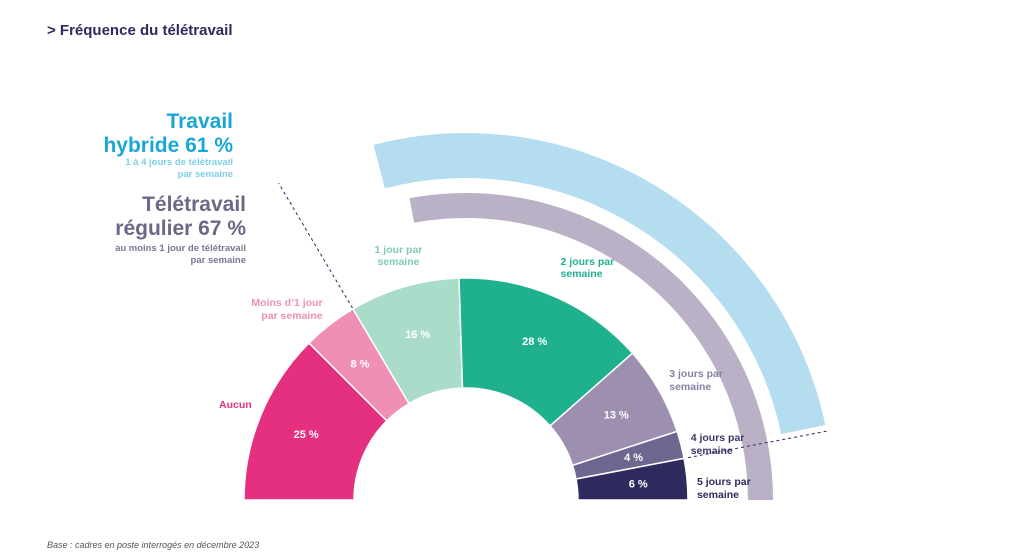  What do you see at coordinates (471, 410) in the screenshot?
I see `chart-value-labels: 25 % 8 % 16 % 28 % 13 % 4 % 6 %` at bounding box center [471, 410].